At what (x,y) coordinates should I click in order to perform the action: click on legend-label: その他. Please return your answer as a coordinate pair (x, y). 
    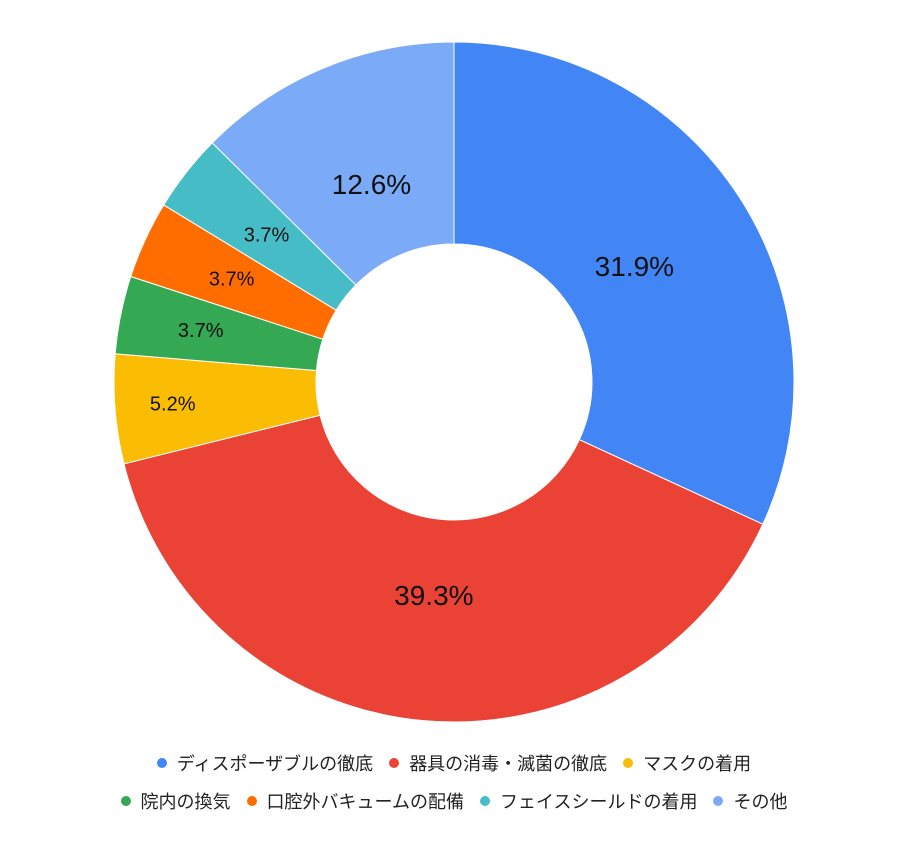
    Looking at the image, I should click on (760, 802).